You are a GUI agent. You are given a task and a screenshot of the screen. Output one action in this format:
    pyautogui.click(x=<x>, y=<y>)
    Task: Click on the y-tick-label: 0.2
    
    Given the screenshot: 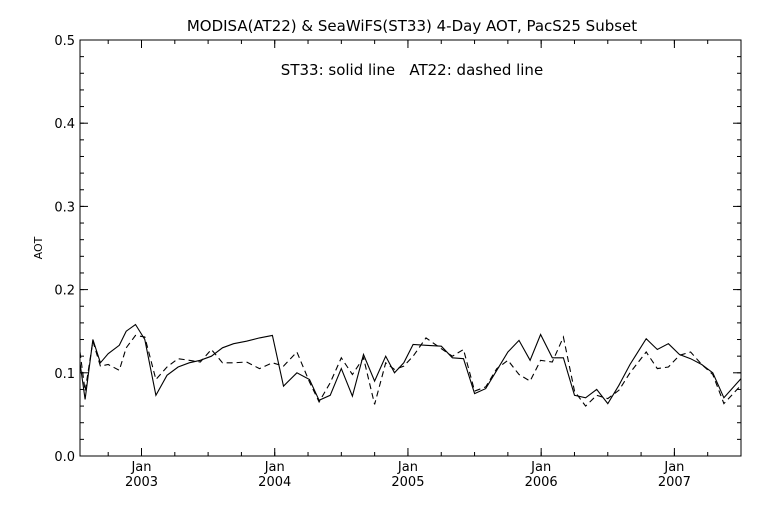 What is the action you would take?
    pyautogui.click(x=64, y=291)
    